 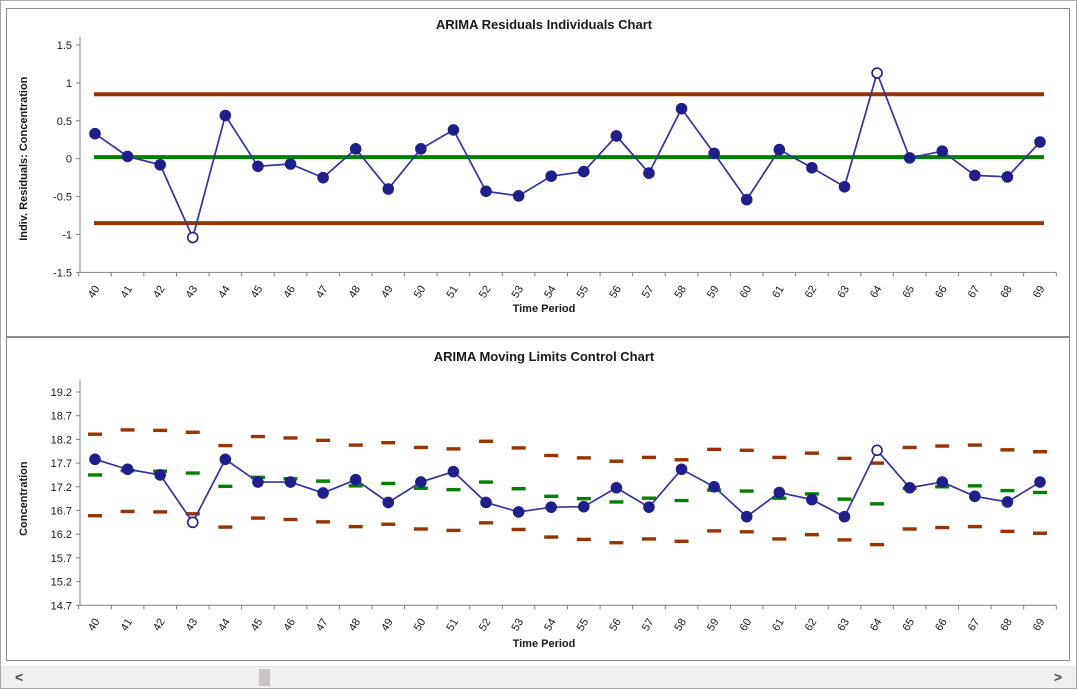 What do you see at coordinates (538, 677) in the screenshot?
I see `horizontal-scrollbar: < >` at bounding box center [538, 677].